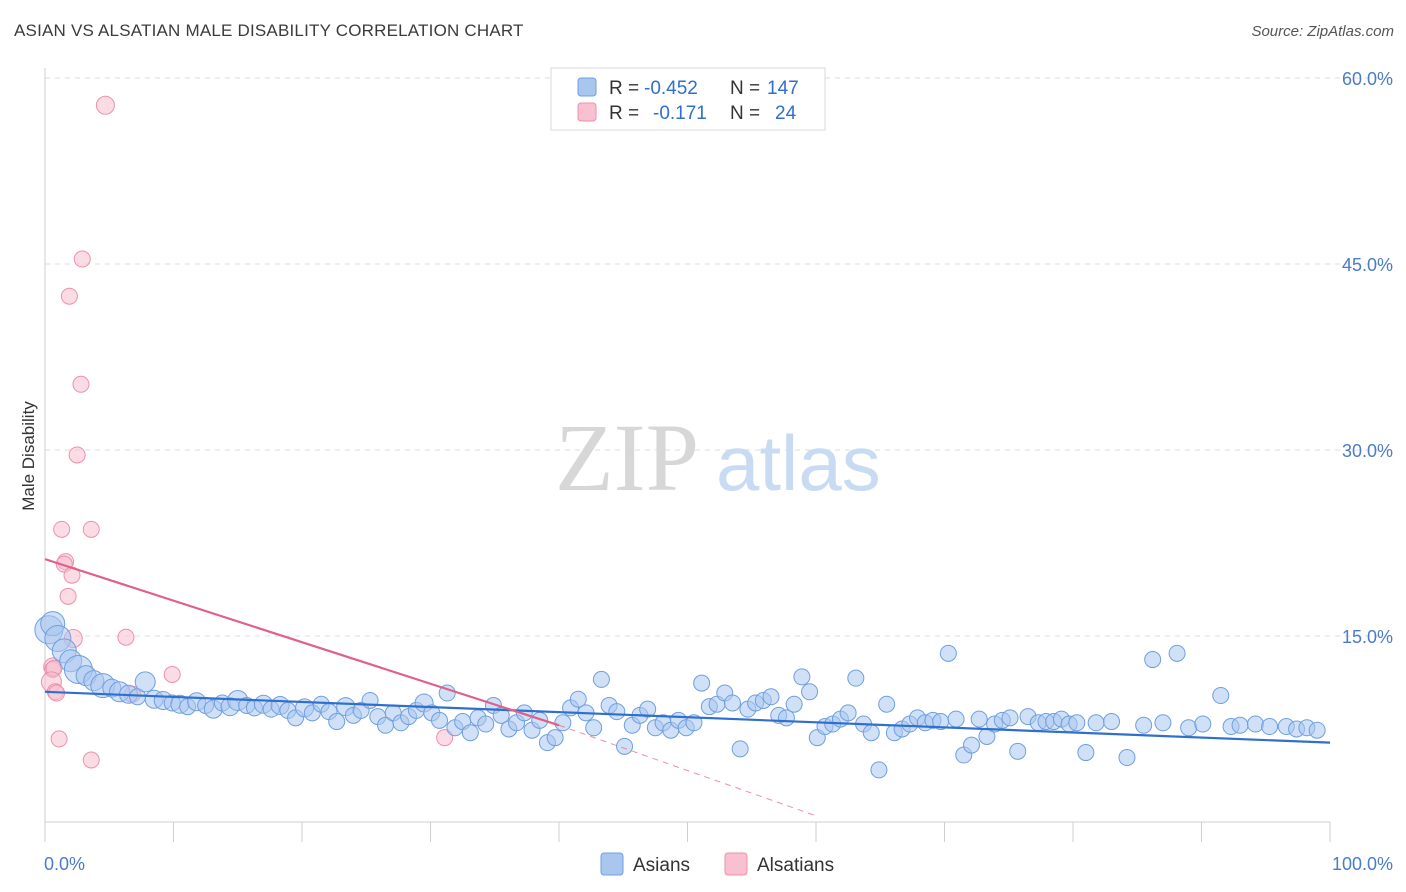 The image size is (1406, 892). Describe the element at coordinates (624, 113) in the screenshot. I see `legend-r-label-alsatians: R =` at that location.